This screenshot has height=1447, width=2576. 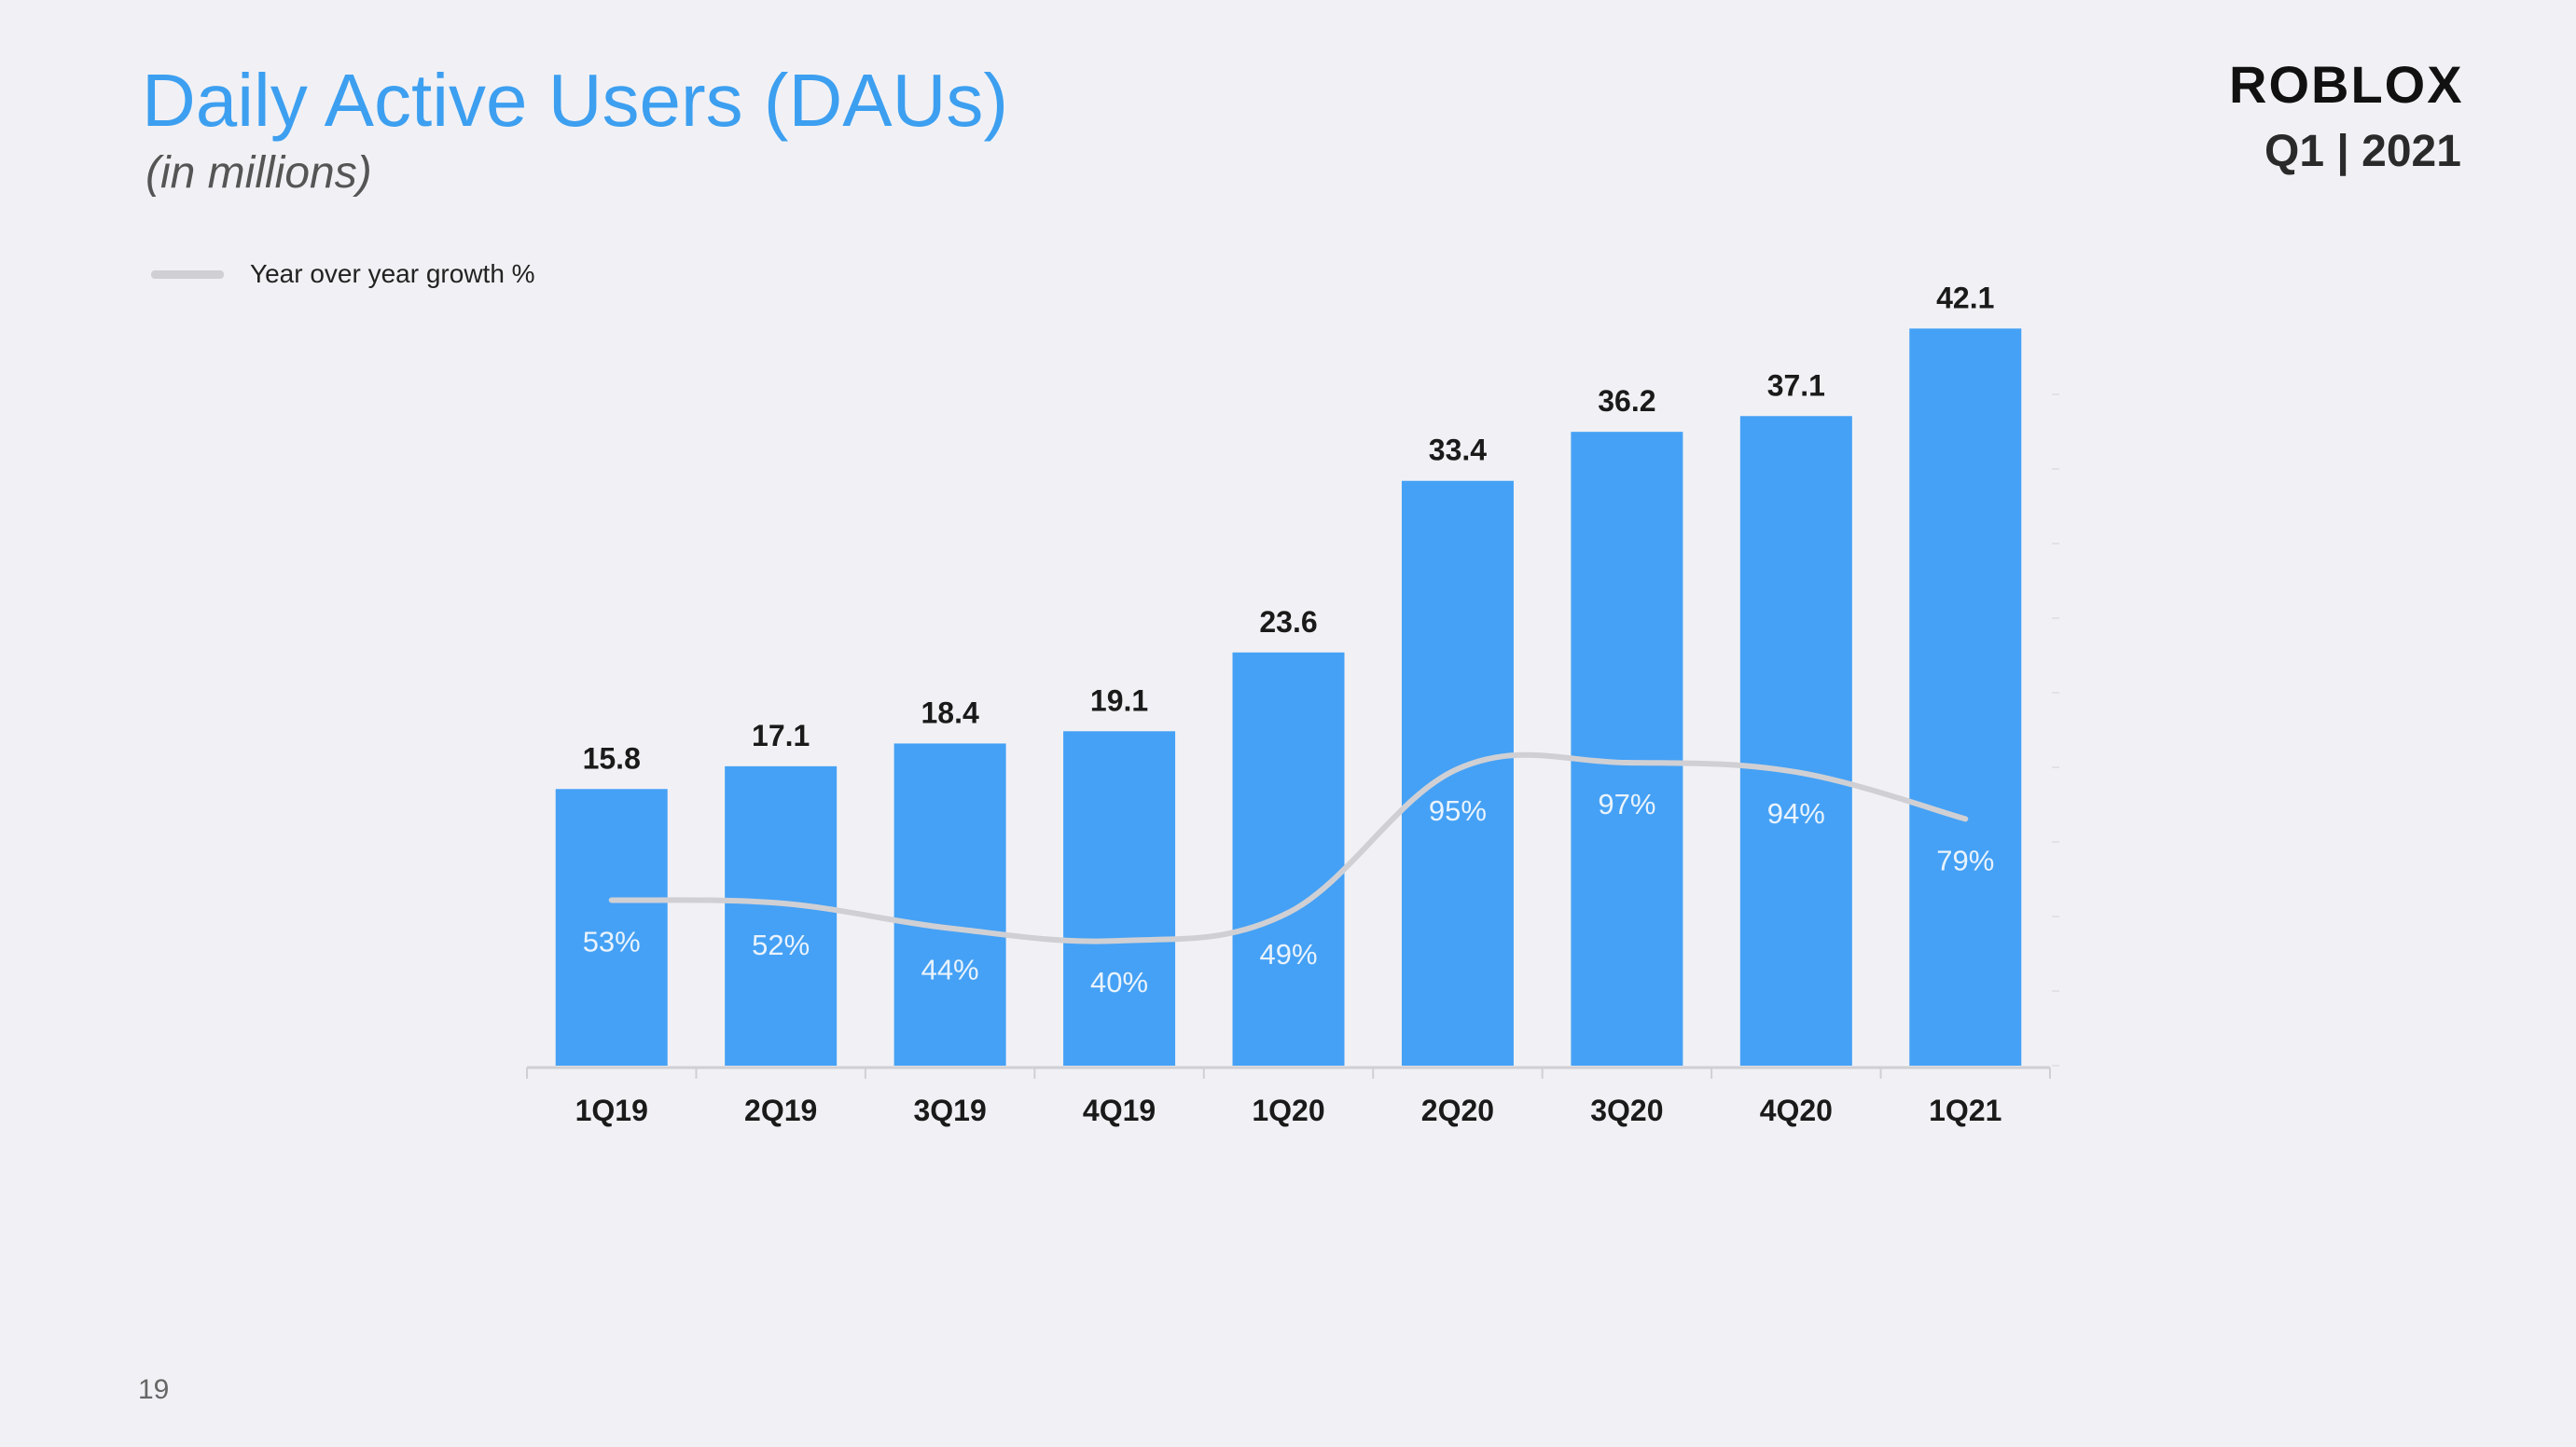 I want to click on growth-value-label: 95%, so click(x=1458, y=810).